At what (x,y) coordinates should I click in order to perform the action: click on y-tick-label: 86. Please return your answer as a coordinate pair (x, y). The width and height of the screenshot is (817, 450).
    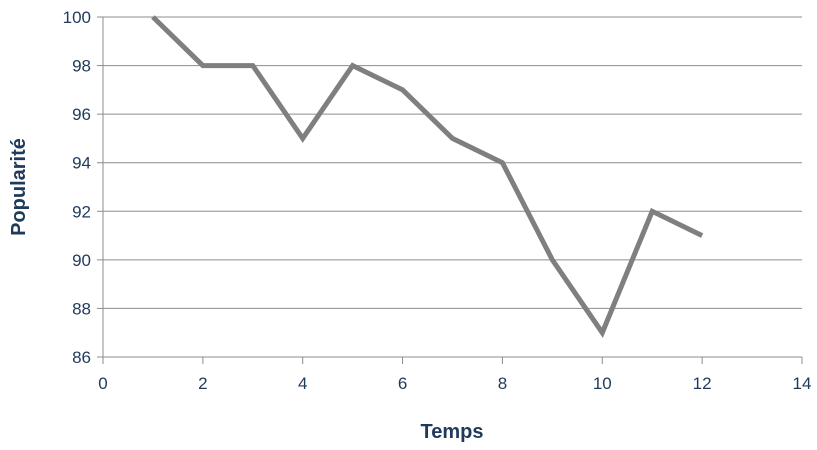
    Looking at the image, I should click on (81, 357).